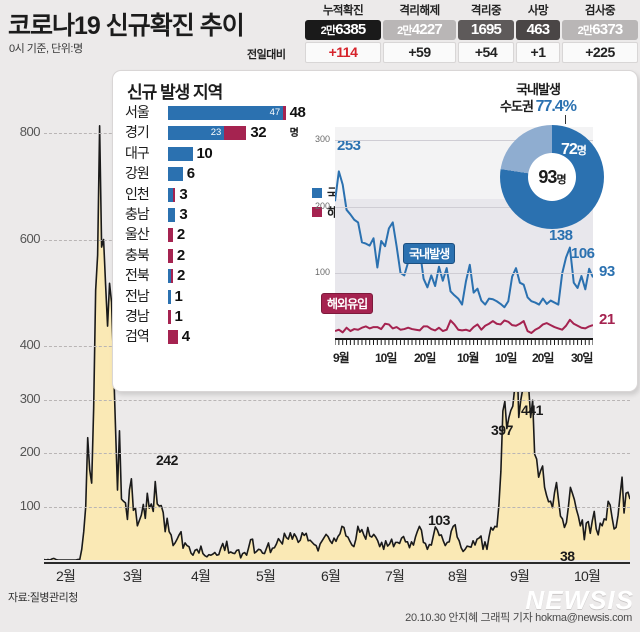 The image size is (640, 632). Describe the element at coordinates (215, 154) in the screenshot. I see `region-row: 대구 10` at that location.